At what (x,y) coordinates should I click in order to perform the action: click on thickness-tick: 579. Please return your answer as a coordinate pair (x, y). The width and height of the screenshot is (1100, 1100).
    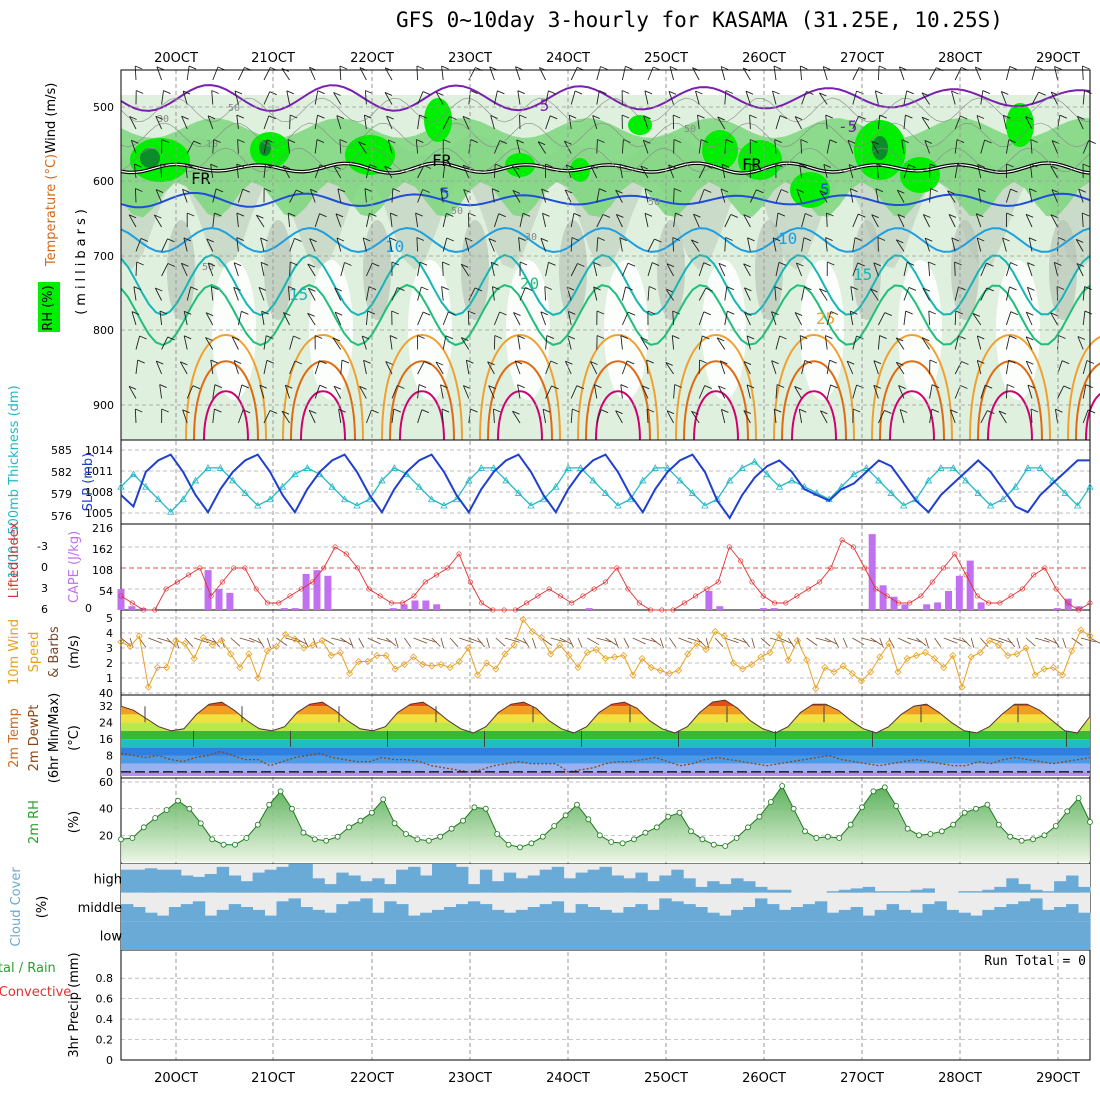
    Looking at the image, I should click on (61, 494).